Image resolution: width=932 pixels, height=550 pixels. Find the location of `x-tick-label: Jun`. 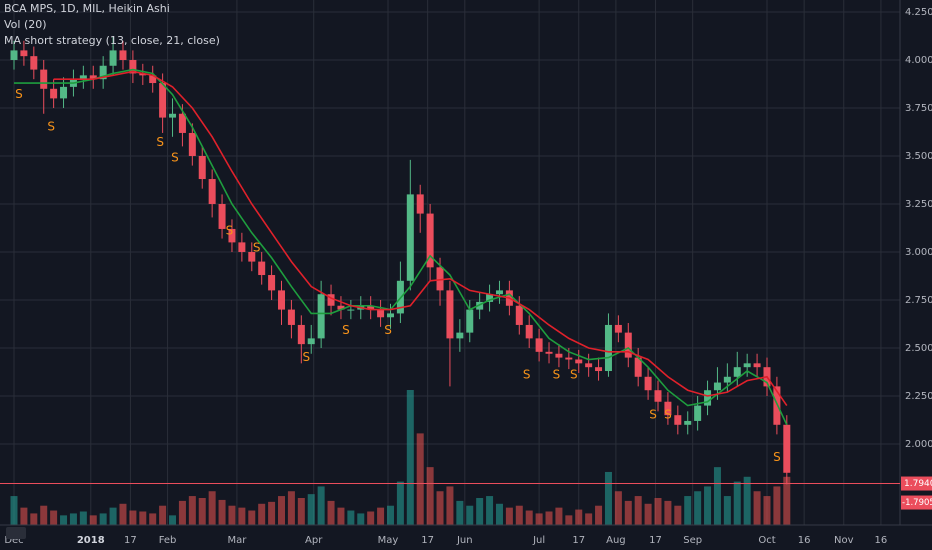

x-tick-label: Jun is located at coordinates (464, 540).